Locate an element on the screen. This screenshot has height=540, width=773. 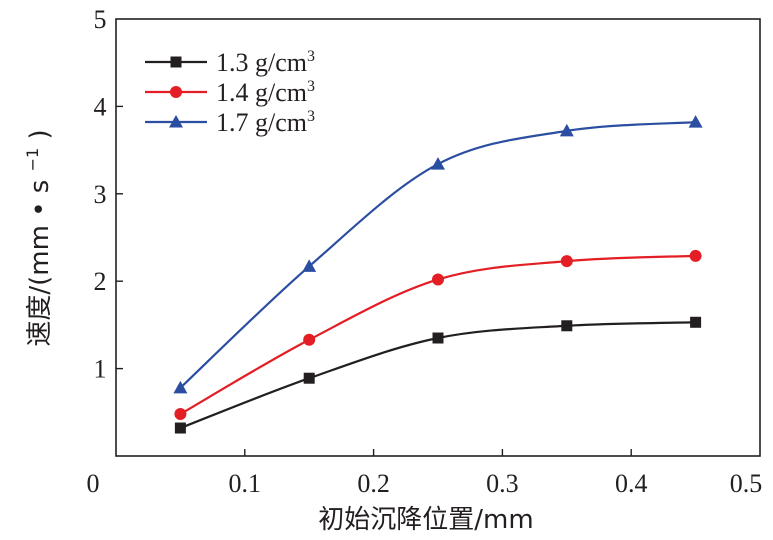
y-tick-label: 2 is located at coordinates (100, 281).